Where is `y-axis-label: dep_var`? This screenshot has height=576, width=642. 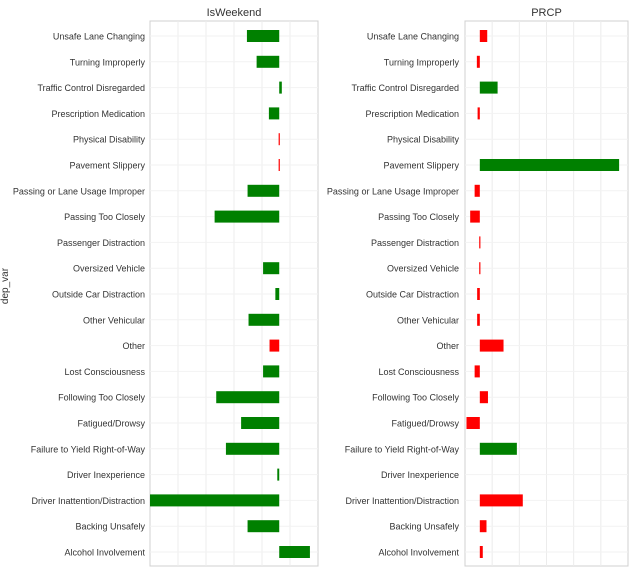 y-axis-label: dep_var is located at coordinates (5, 285).